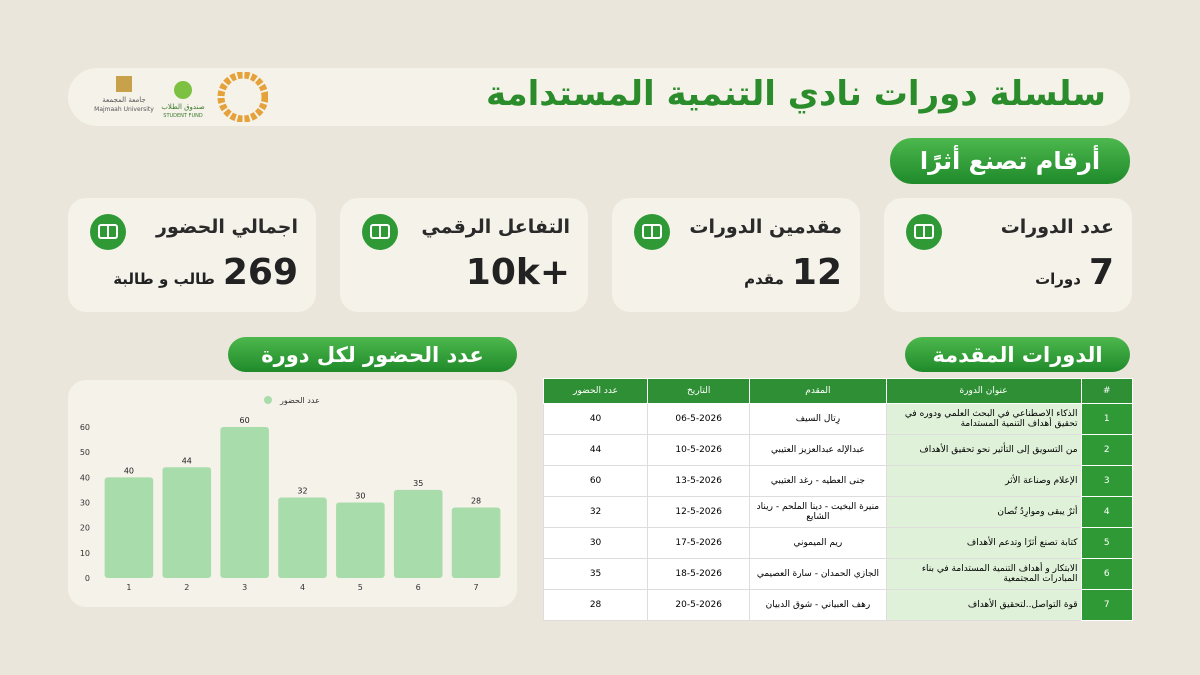 This screenshot has height=675, width=1200. Describe the element at coordinates (85, 503) in the screenshot. I see `y-tick-label: 30` at that location.